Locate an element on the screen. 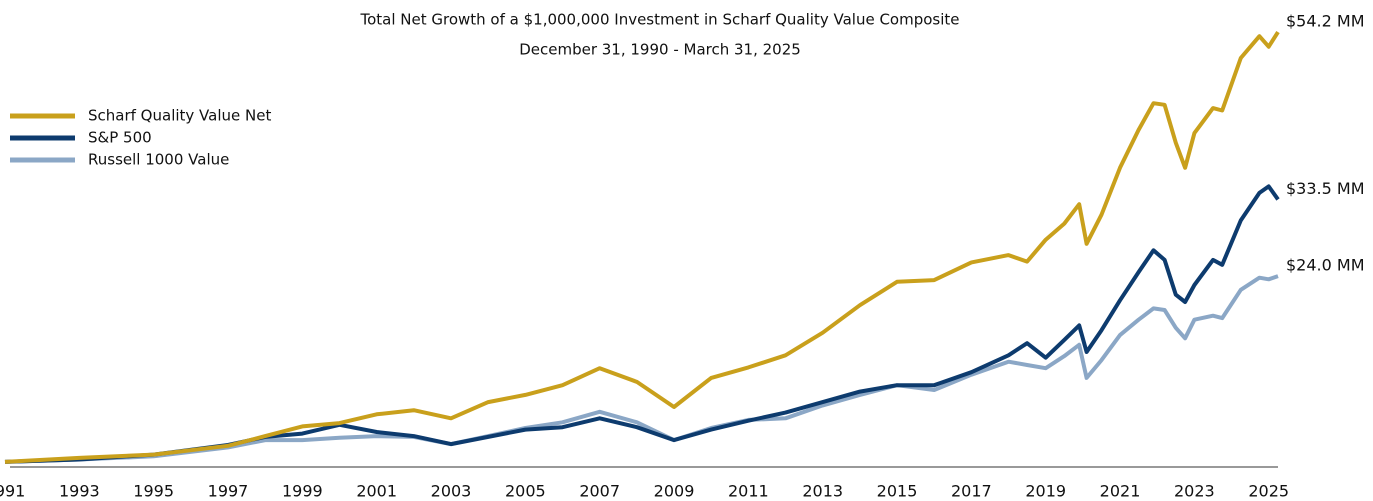 The image size is (1373, 501). x-tick-label: 2015 is located at coordinates (897, 491).